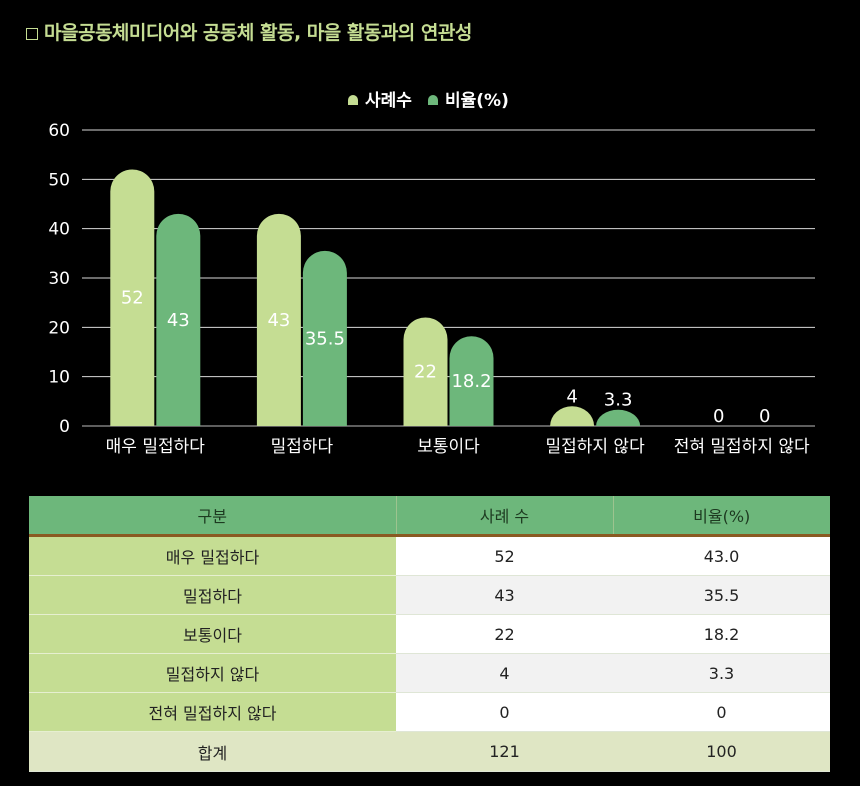  I want to click on table-cell-ratio: 43.0, so click(721, 555).